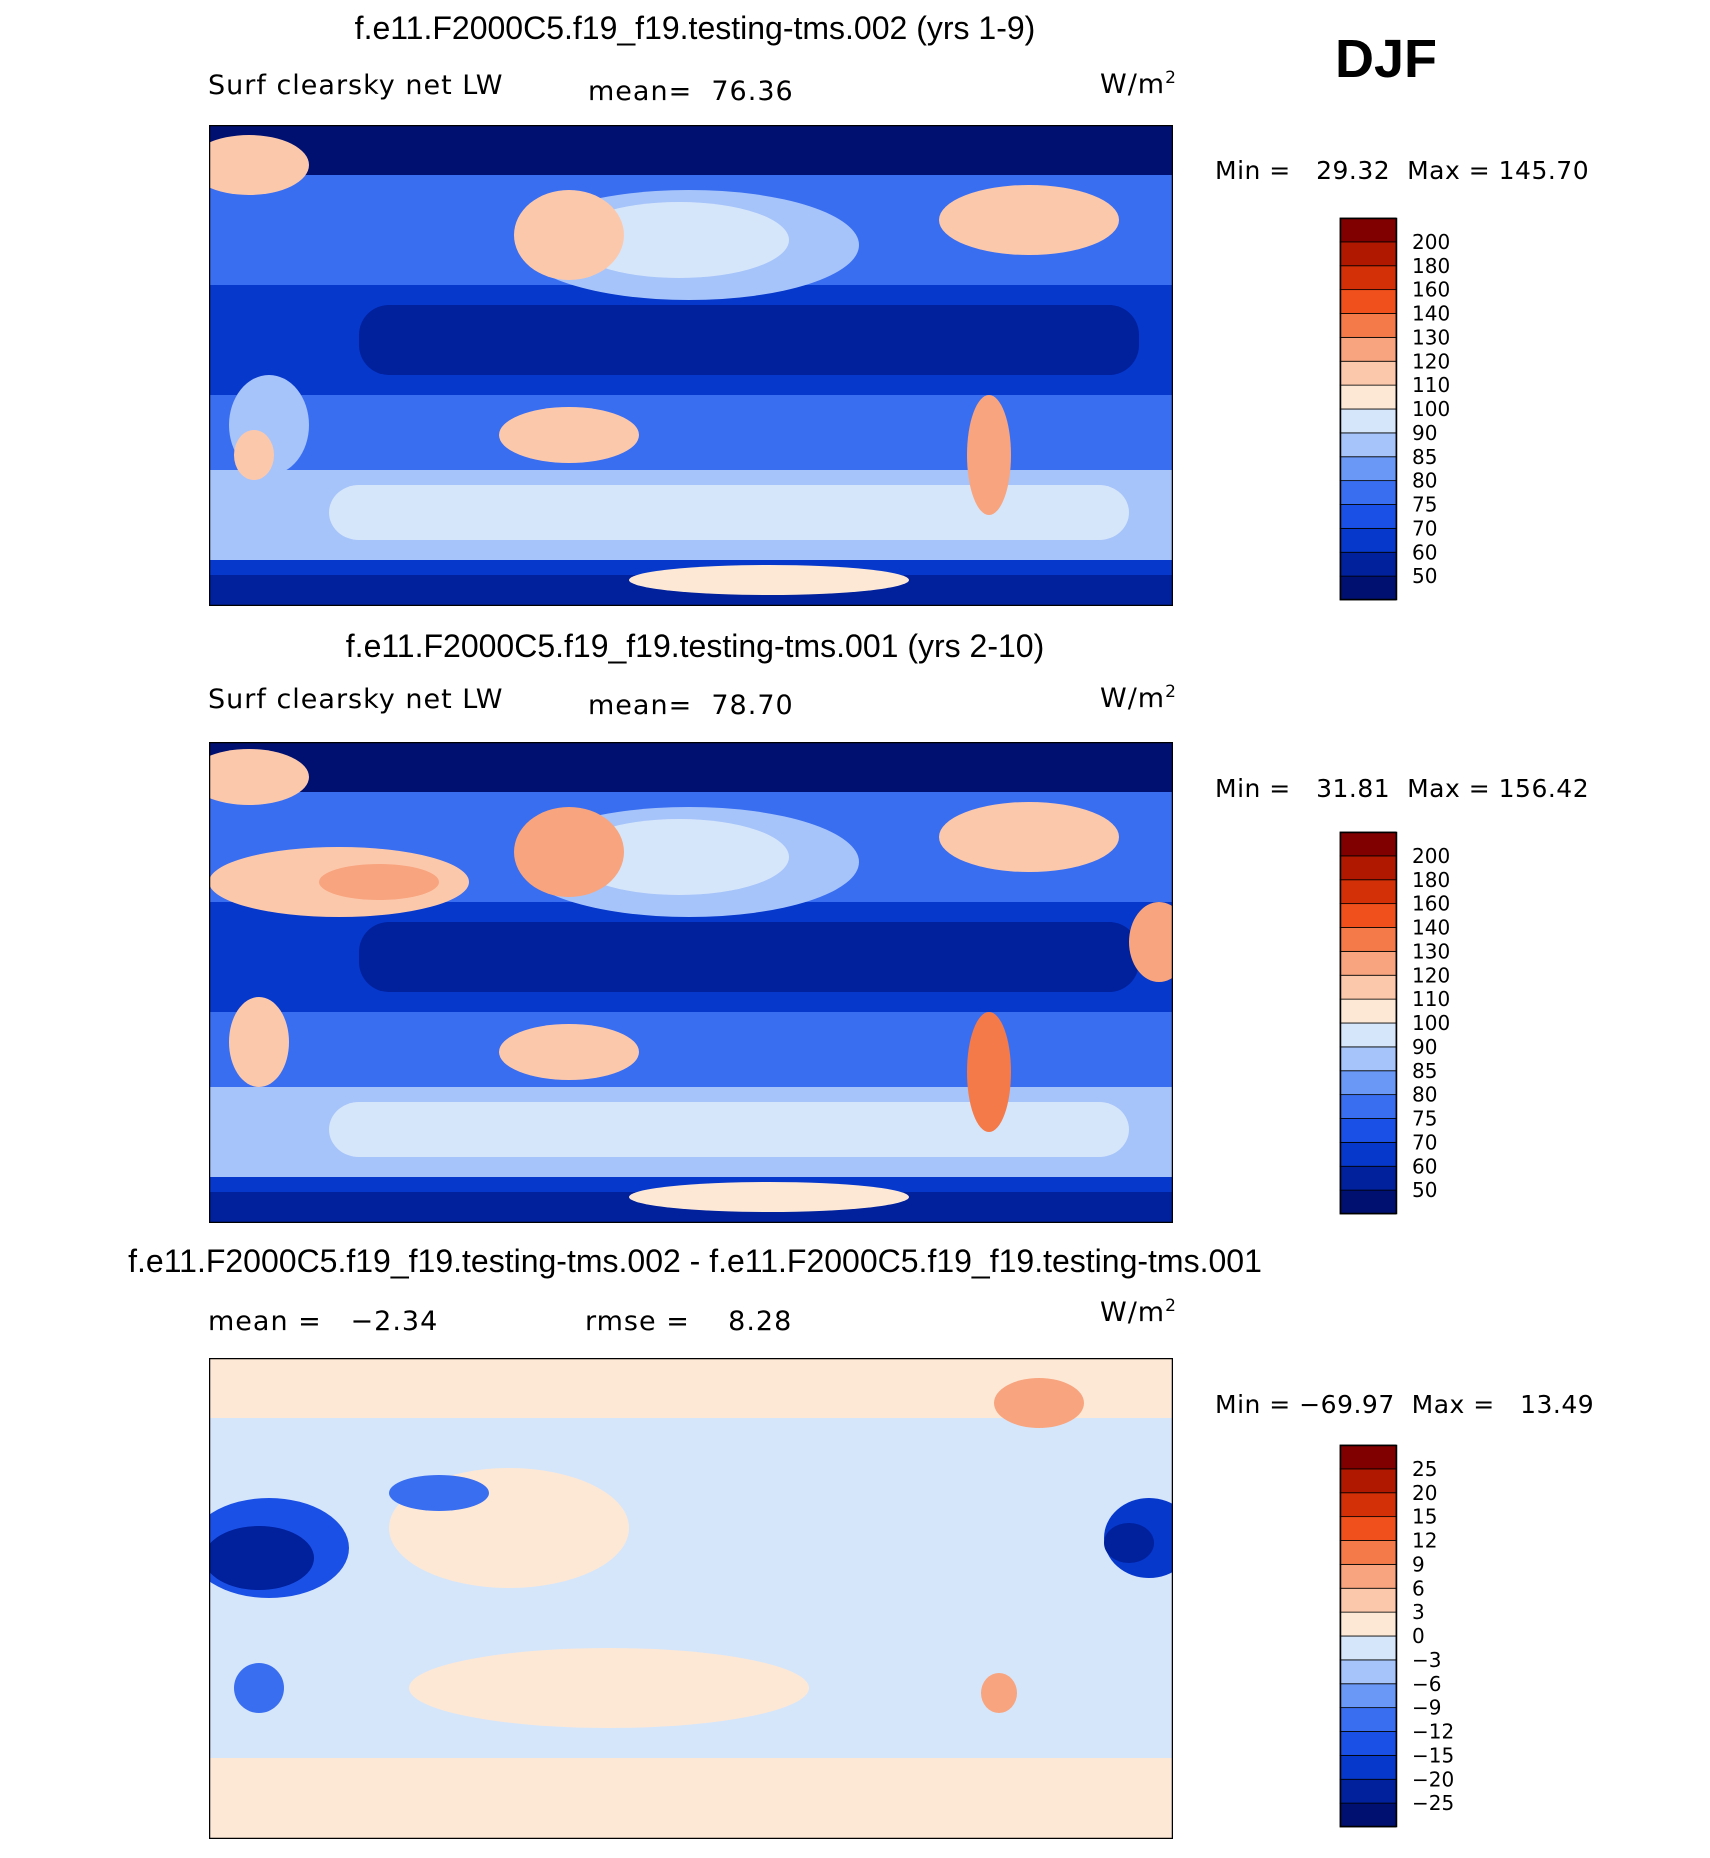 The image size is (1710, 1858). I want to click on season-label: DJF, so click(1386, 59).